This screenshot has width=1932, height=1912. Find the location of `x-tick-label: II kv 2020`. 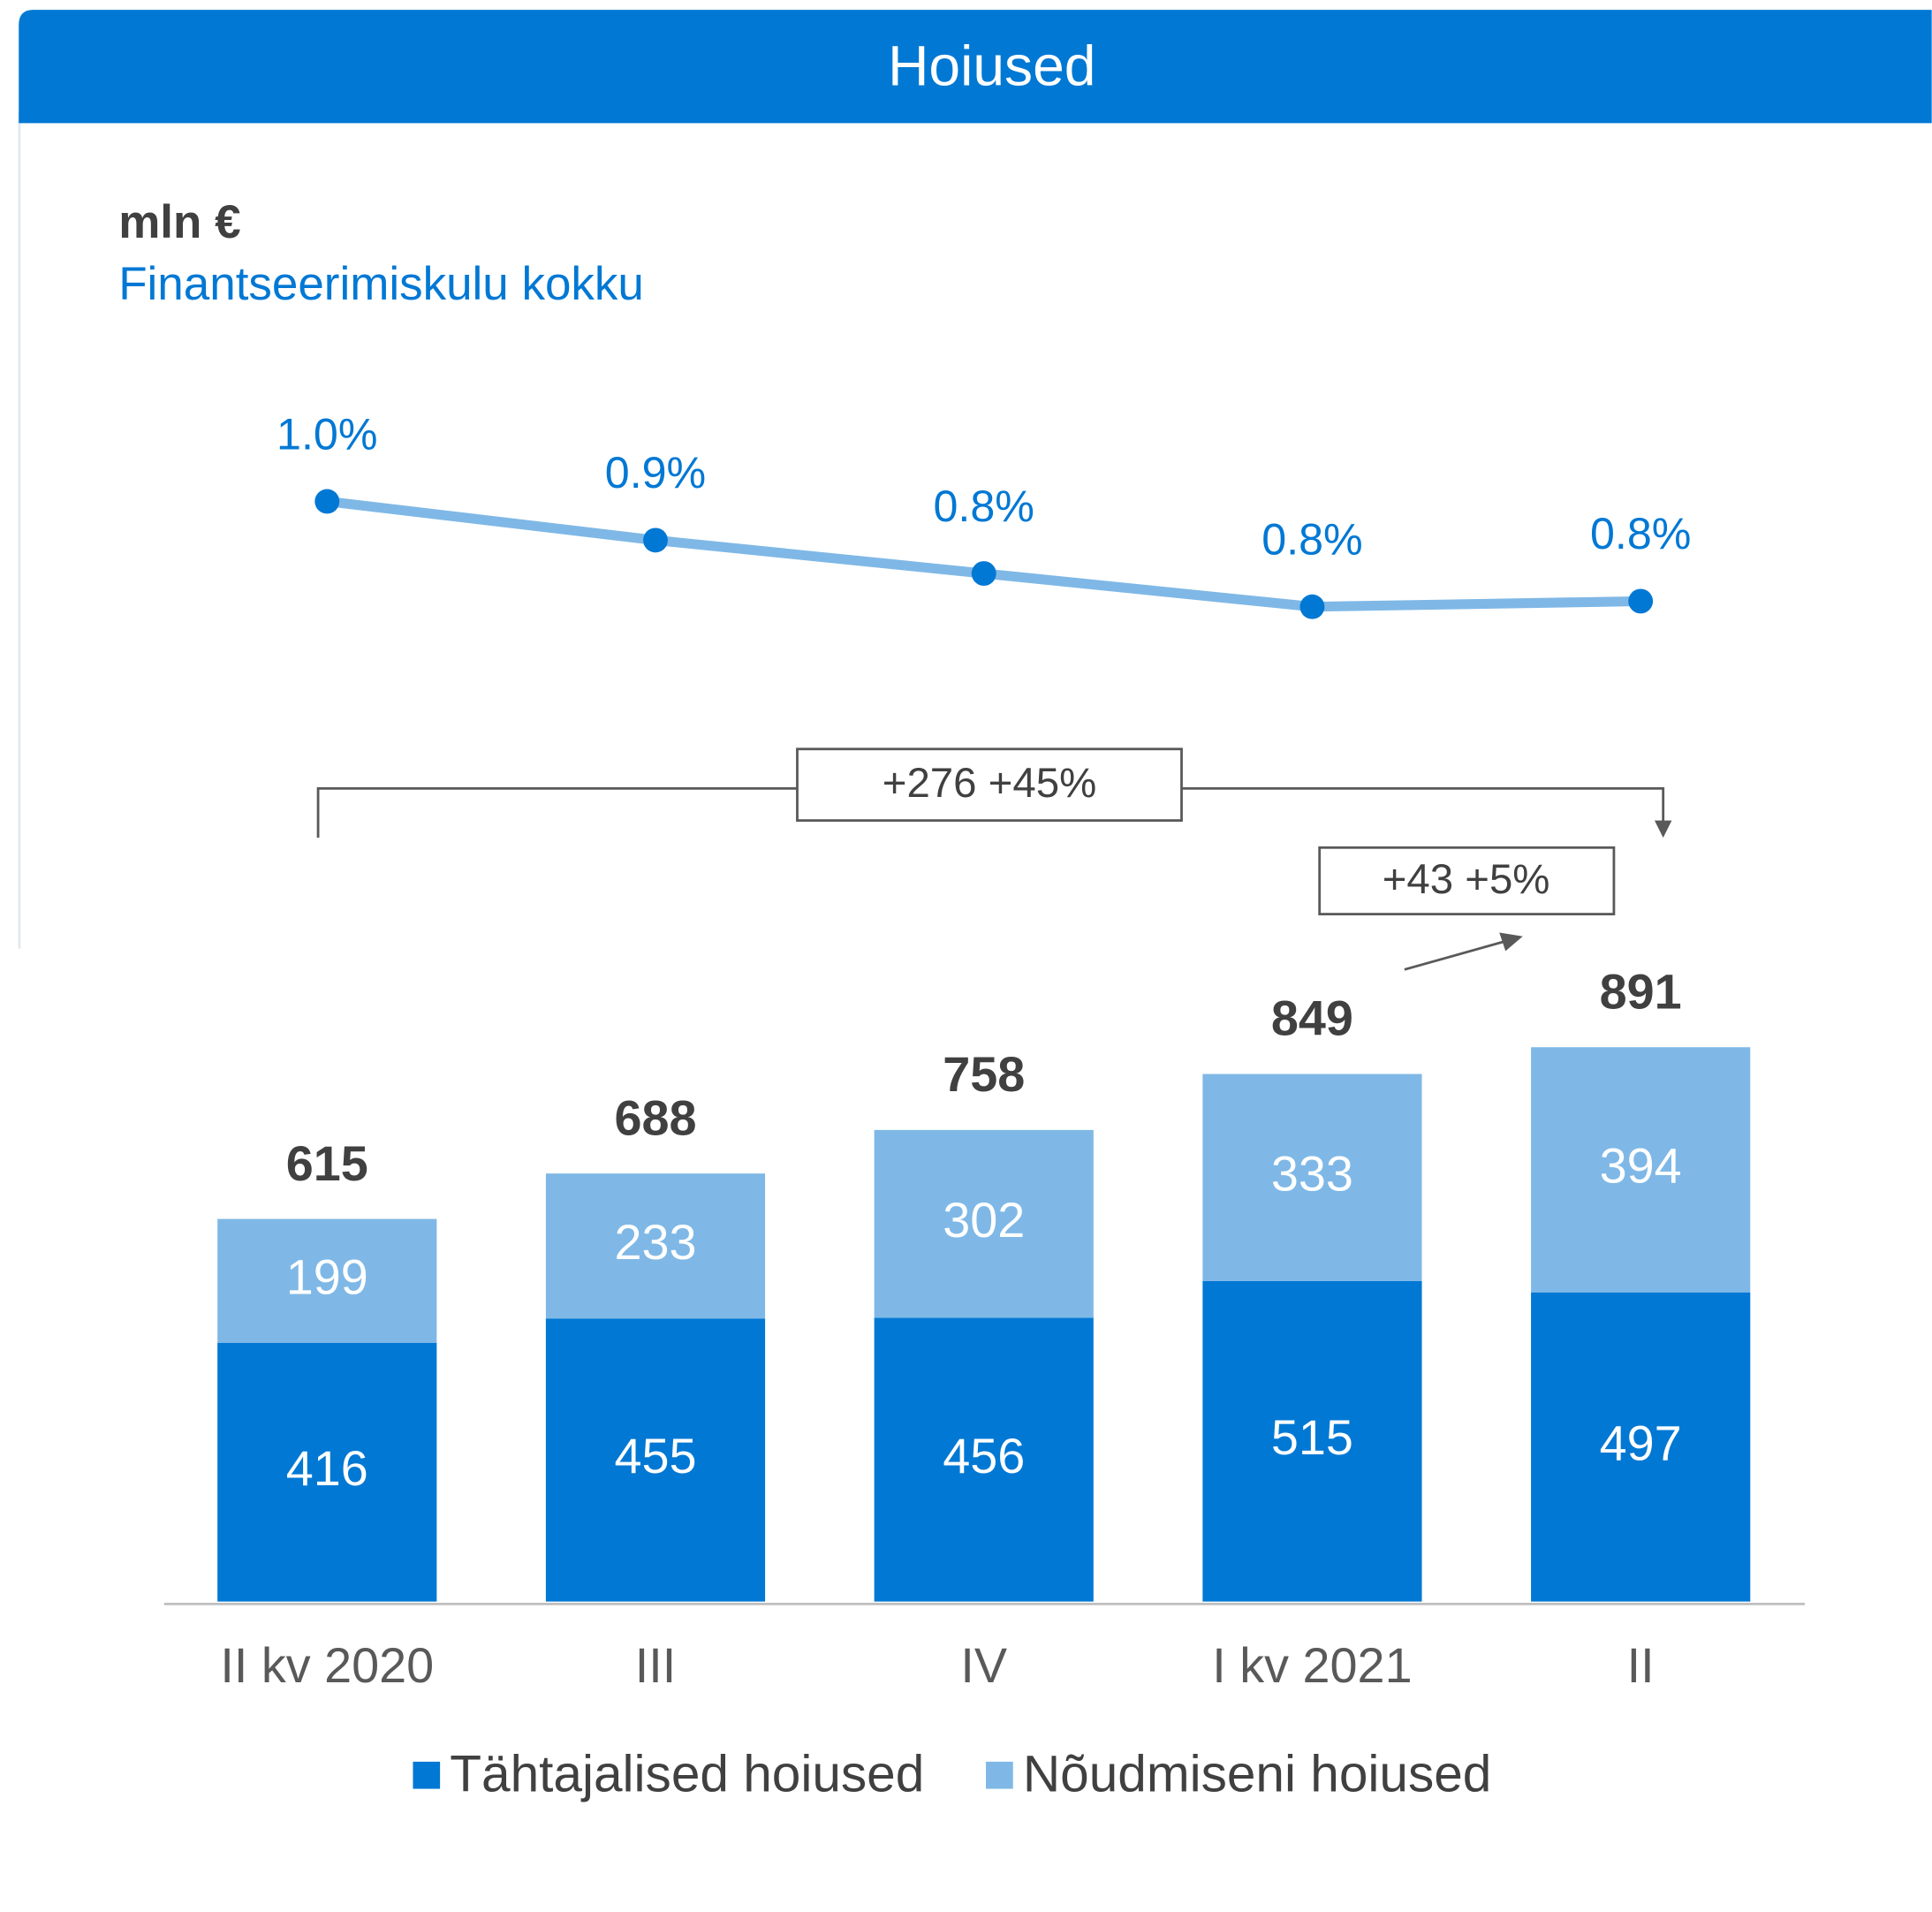

x-tick-label: II kv 2020 is located at coordinates (327, 1665).